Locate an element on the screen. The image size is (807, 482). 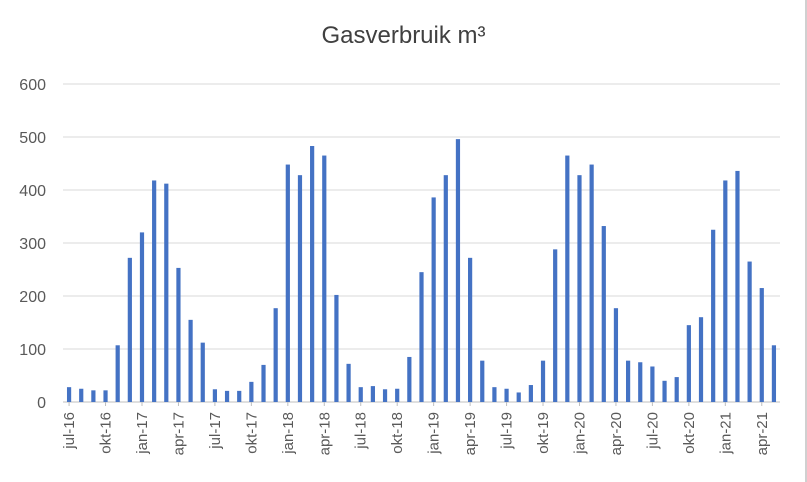
x-tick-label: okt-18 is located at coordinates (397, 433).